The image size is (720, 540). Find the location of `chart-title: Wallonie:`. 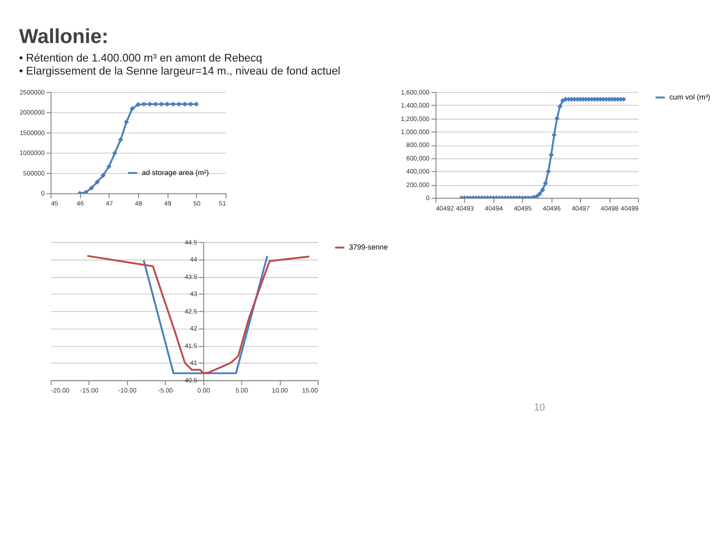

chart-title: Wallonie: is located at coordinates (63, 37).